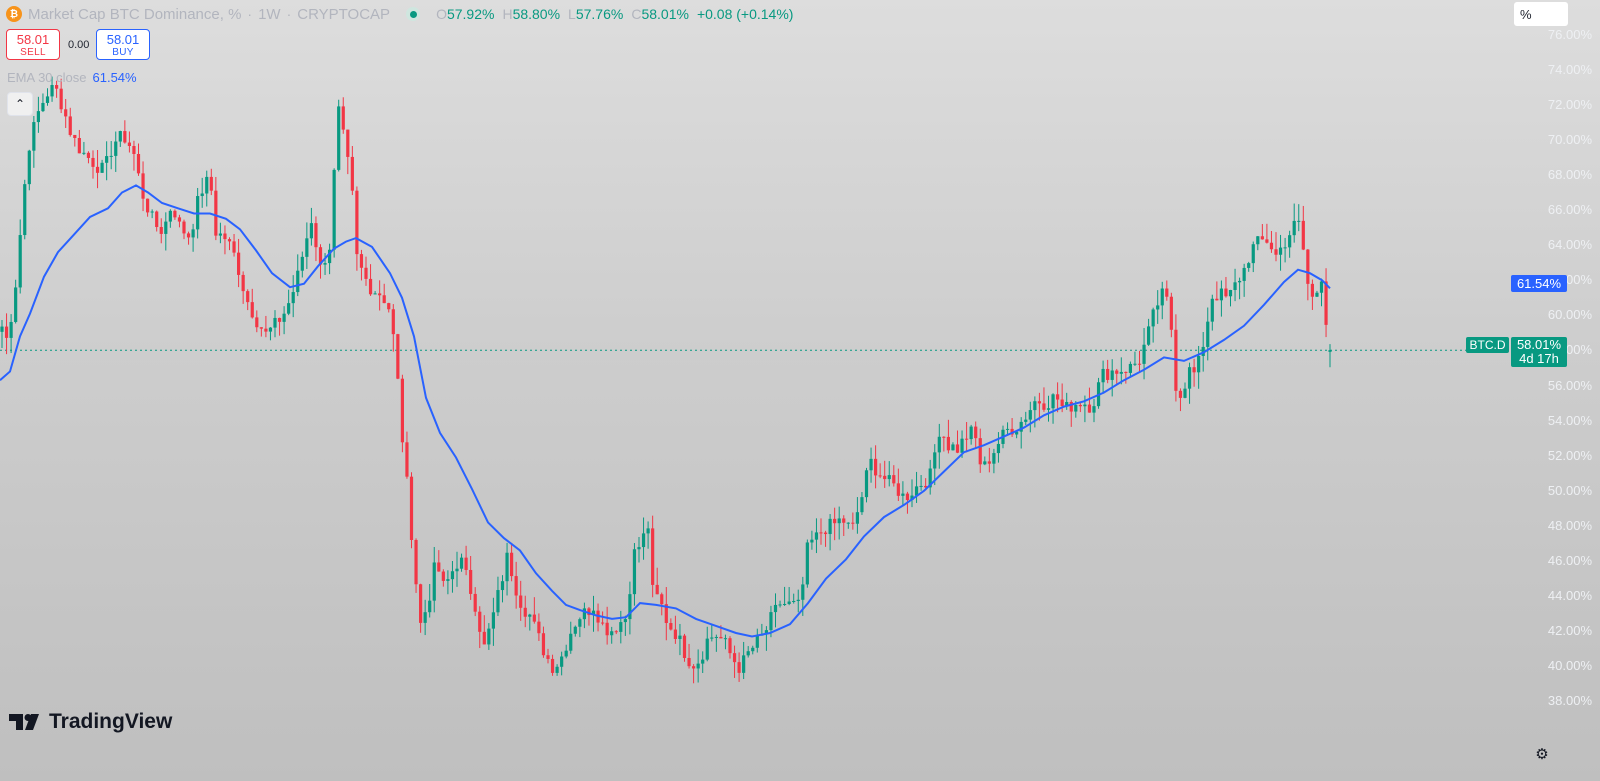  I want to click on buy-price: 58.01, so click(123, 39).